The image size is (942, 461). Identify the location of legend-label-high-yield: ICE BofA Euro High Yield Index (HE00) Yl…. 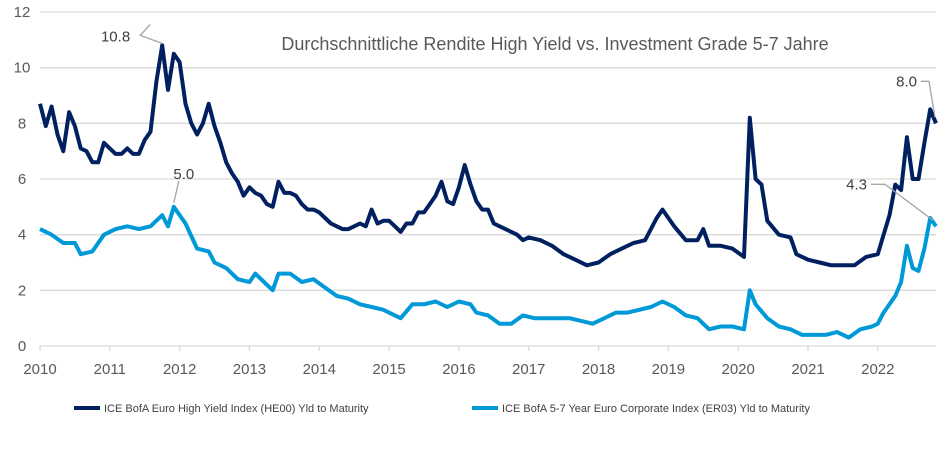
(236, 409).